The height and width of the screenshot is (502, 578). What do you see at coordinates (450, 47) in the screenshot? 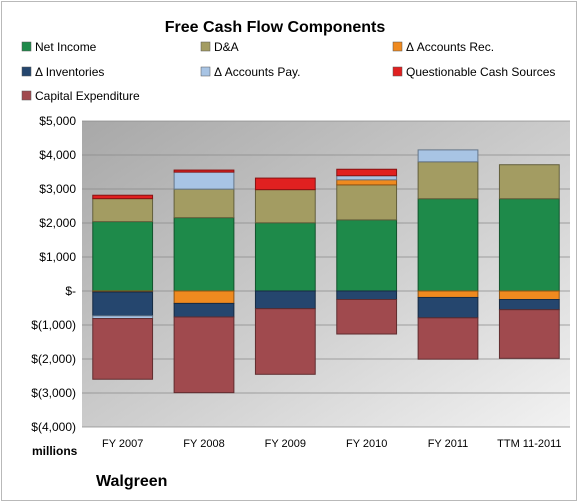
I see `legend-label-delta-accounts-rec: Δ Accounts Rec.` at bounding box center [450, 47].